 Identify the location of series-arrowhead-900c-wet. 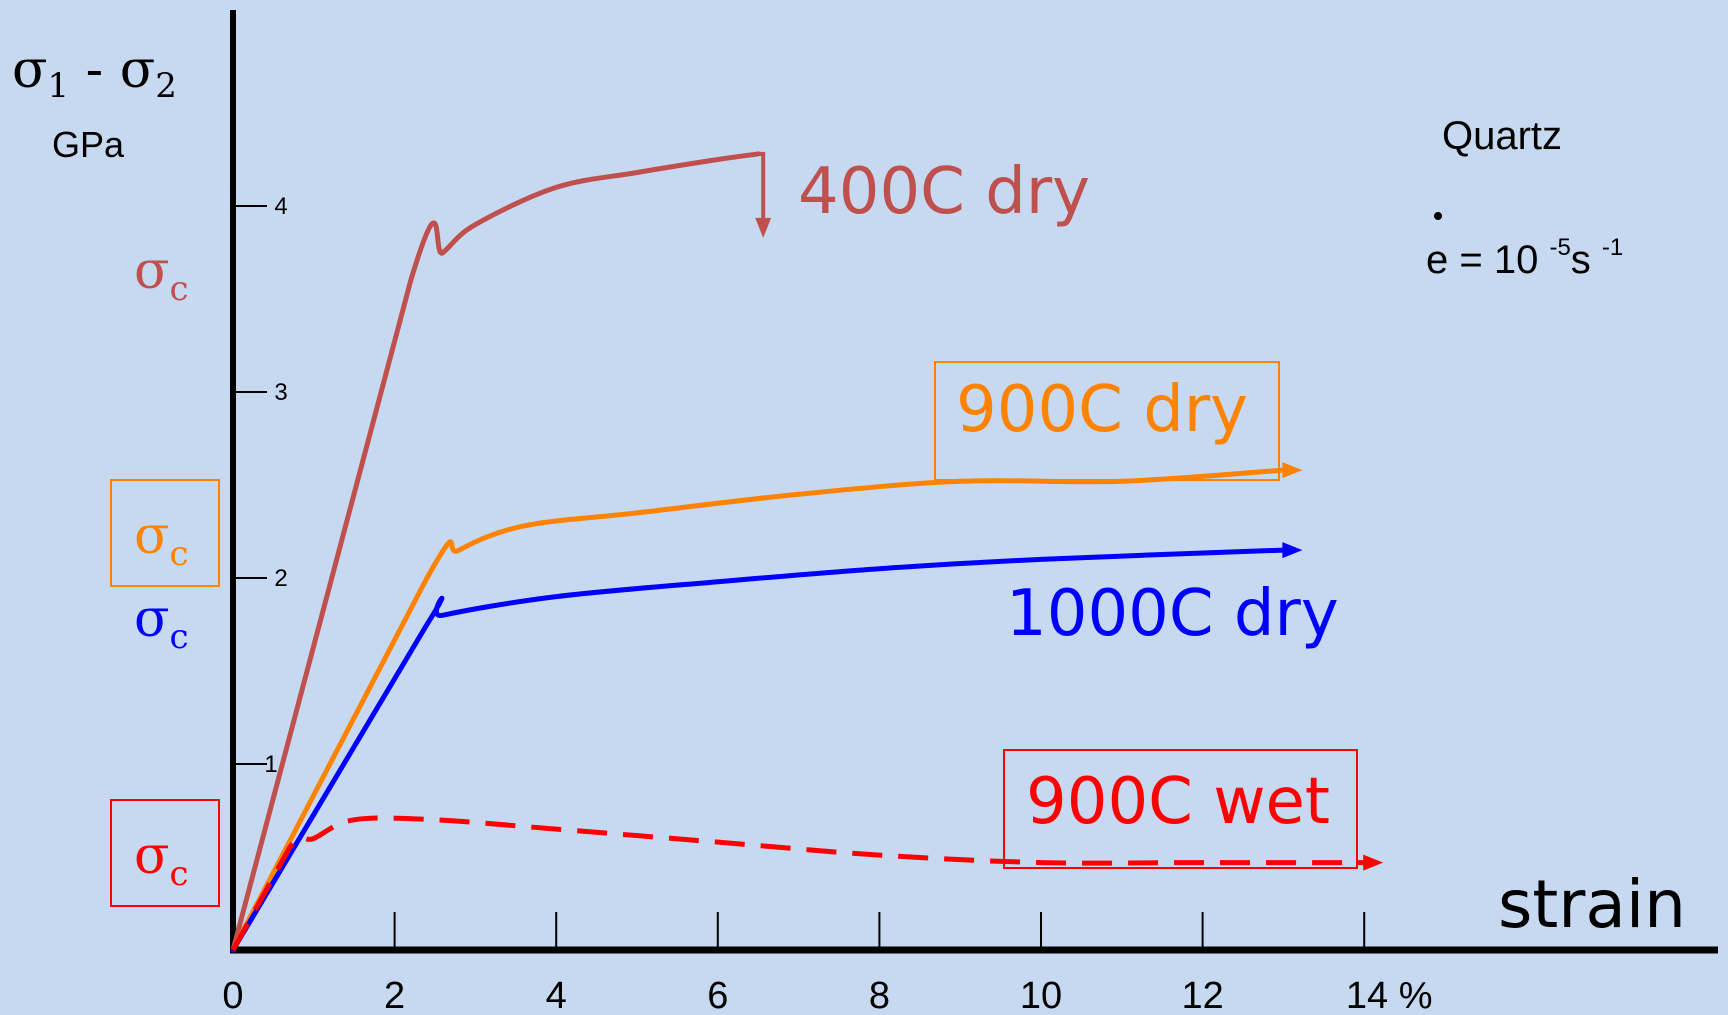
(1373, 862).